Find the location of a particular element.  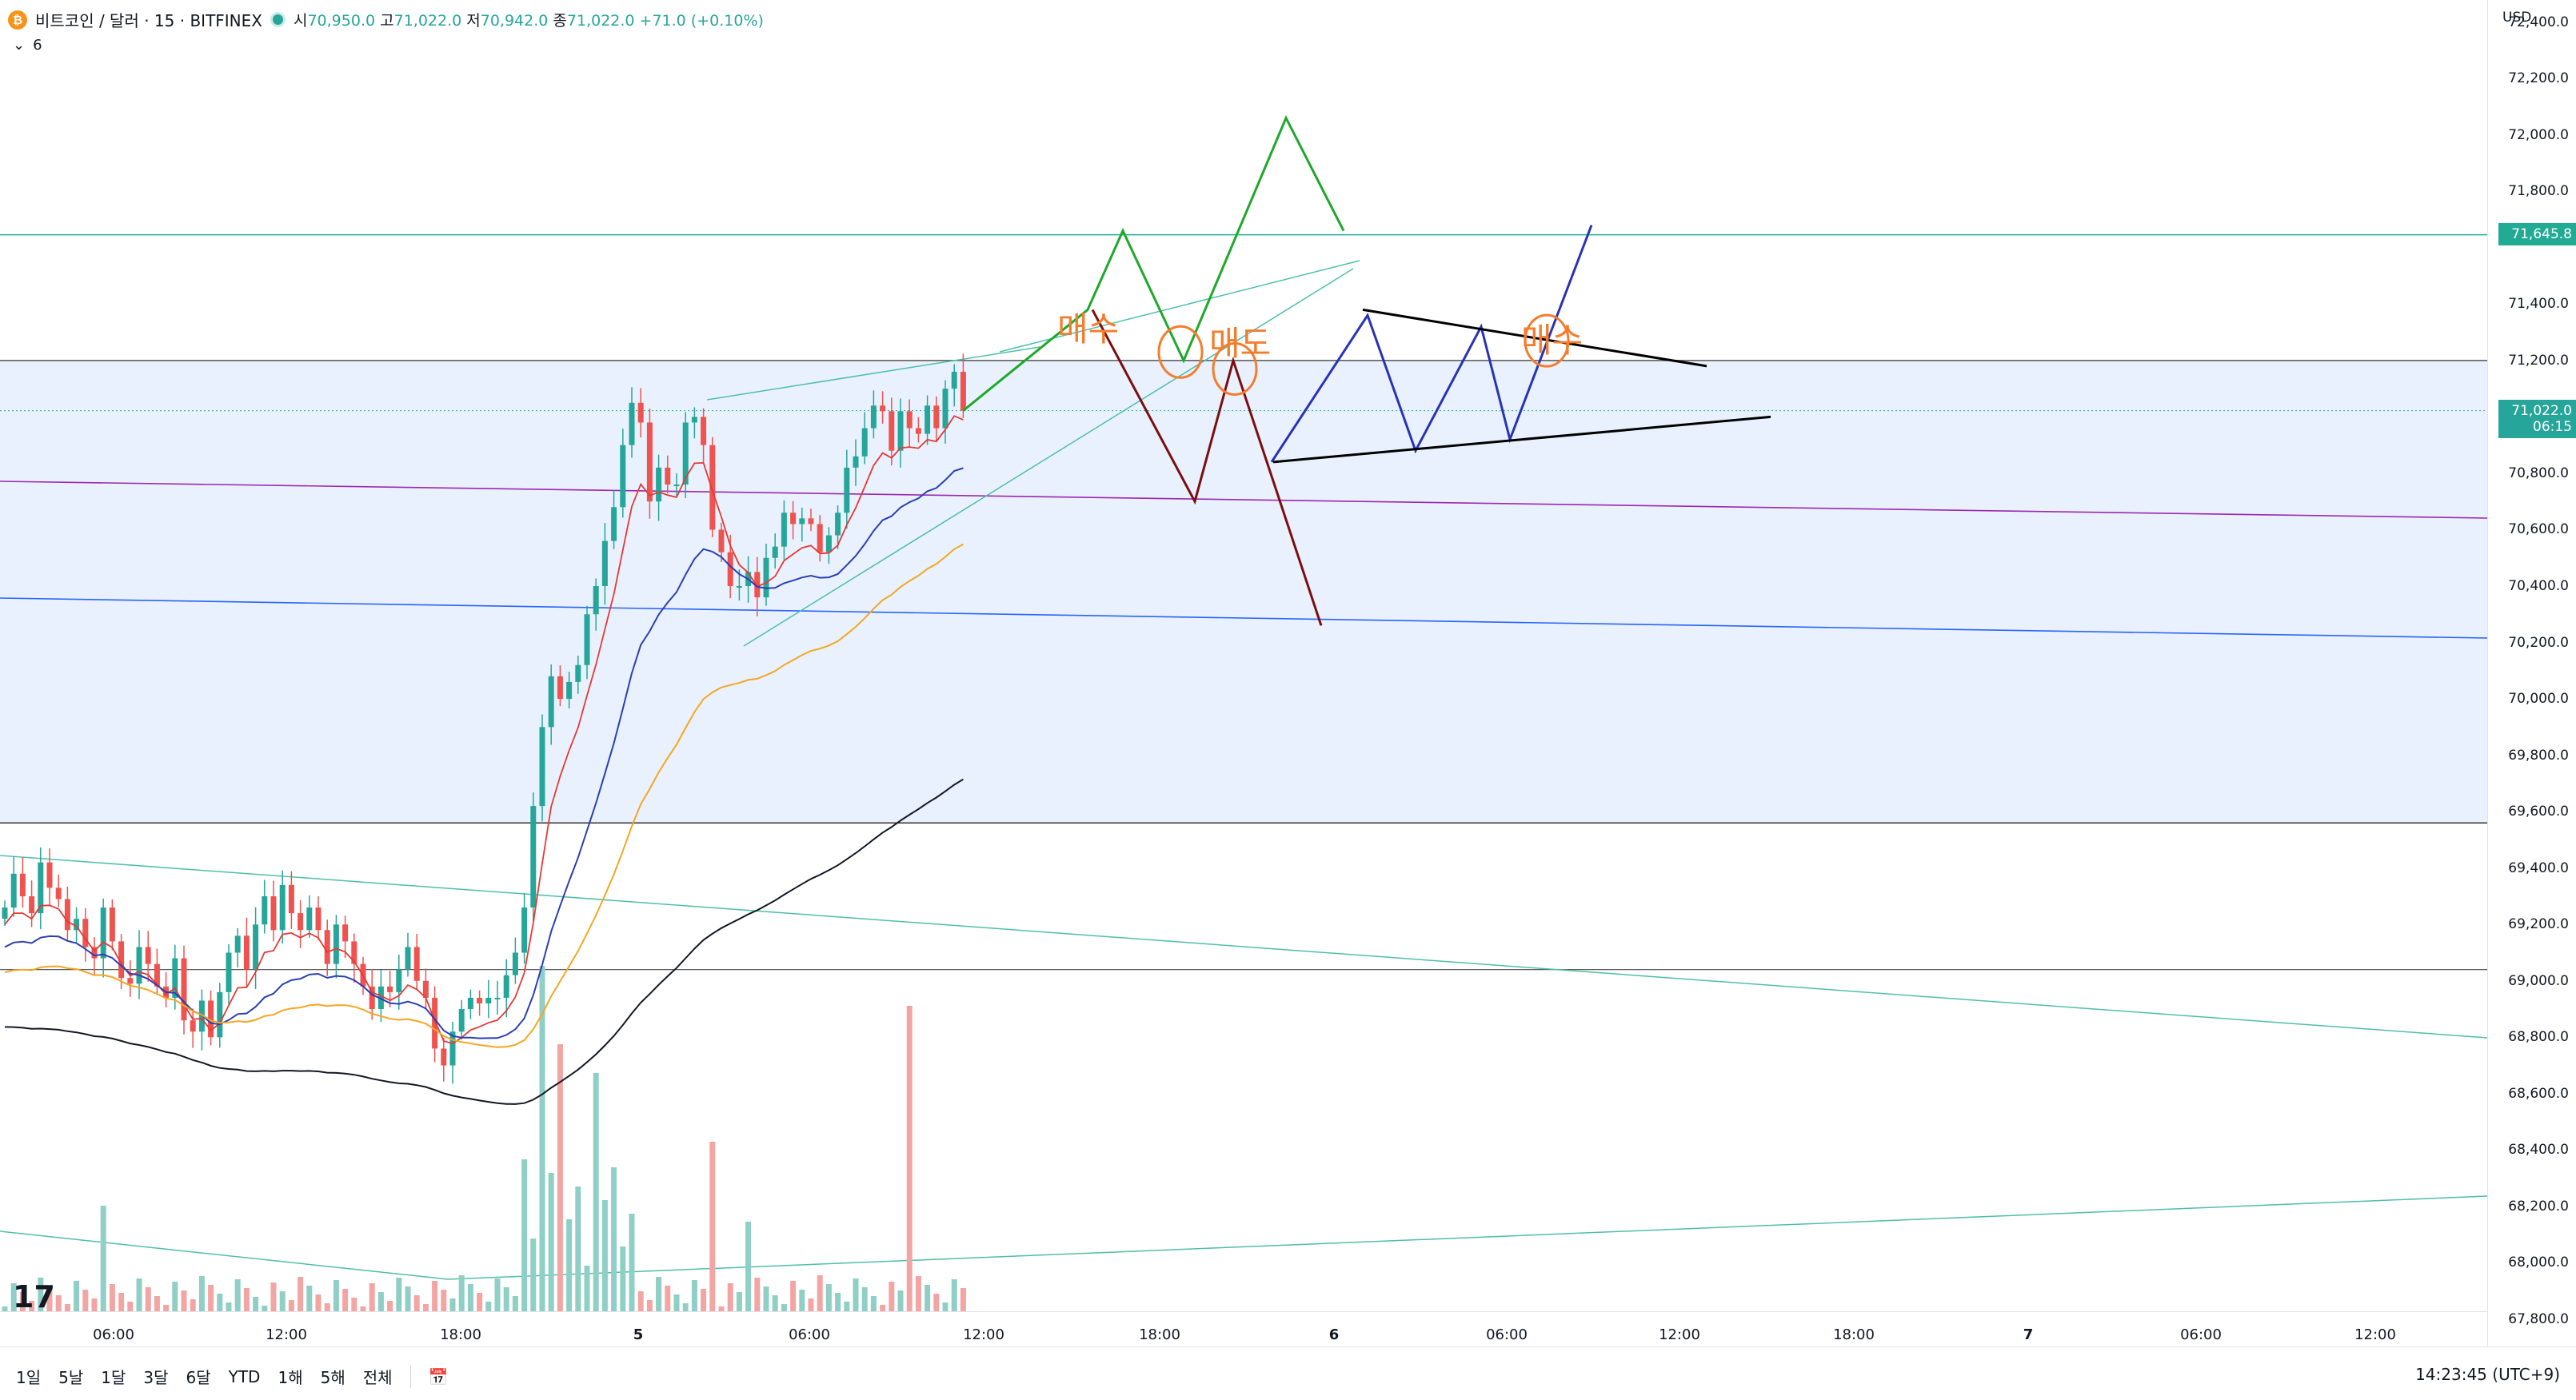

range-button: 1일 is located at coordinates (29, 1377).